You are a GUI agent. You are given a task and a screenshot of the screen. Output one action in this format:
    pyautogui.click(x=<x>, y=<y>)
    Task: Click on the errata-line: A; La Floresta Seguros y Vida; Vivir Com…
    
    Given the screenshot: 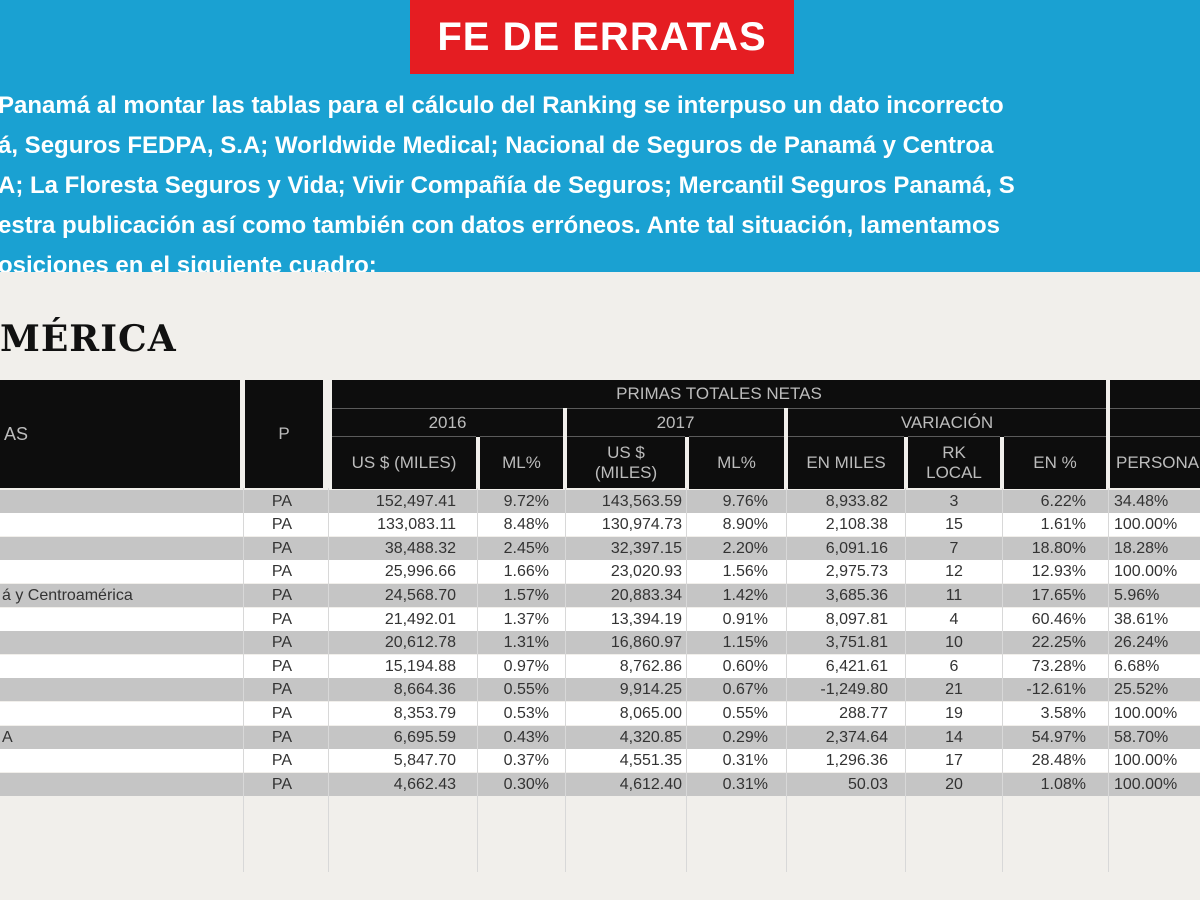 What is the action you would take?
    pyautogui.click(x=507, y=185)
    